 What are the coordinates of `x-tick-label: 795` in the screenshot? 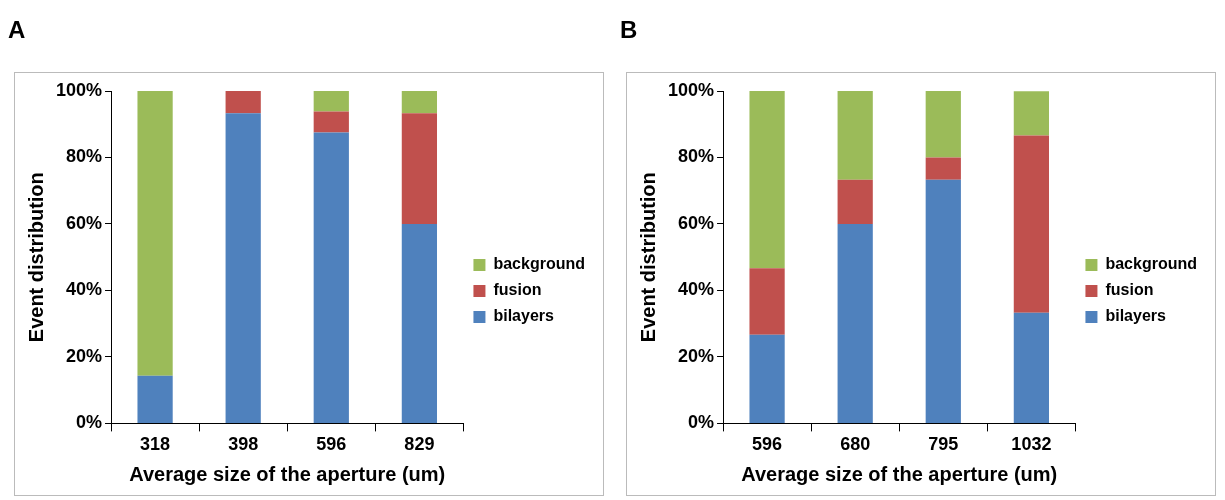 It's located at (943, 444).